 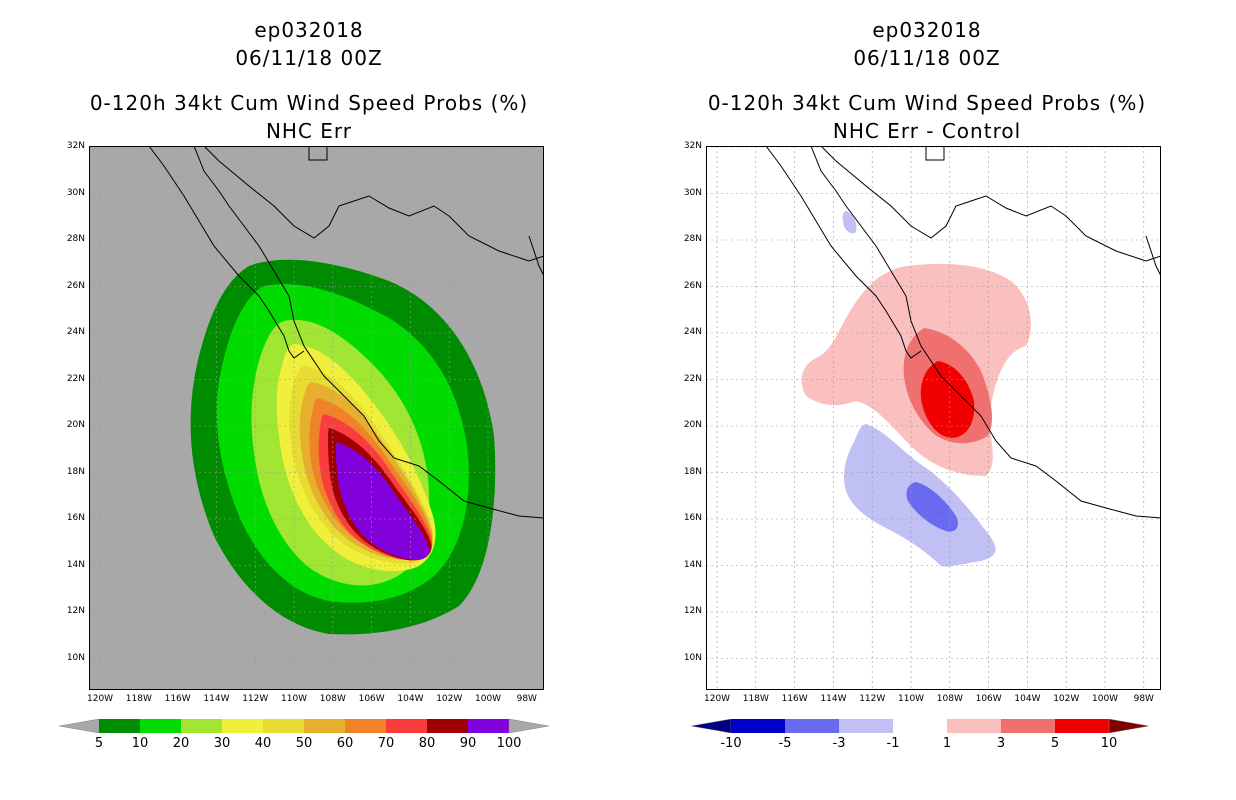 I want to click on right-datetime: 06/11/18 00Z, so click(x=927, y=58).